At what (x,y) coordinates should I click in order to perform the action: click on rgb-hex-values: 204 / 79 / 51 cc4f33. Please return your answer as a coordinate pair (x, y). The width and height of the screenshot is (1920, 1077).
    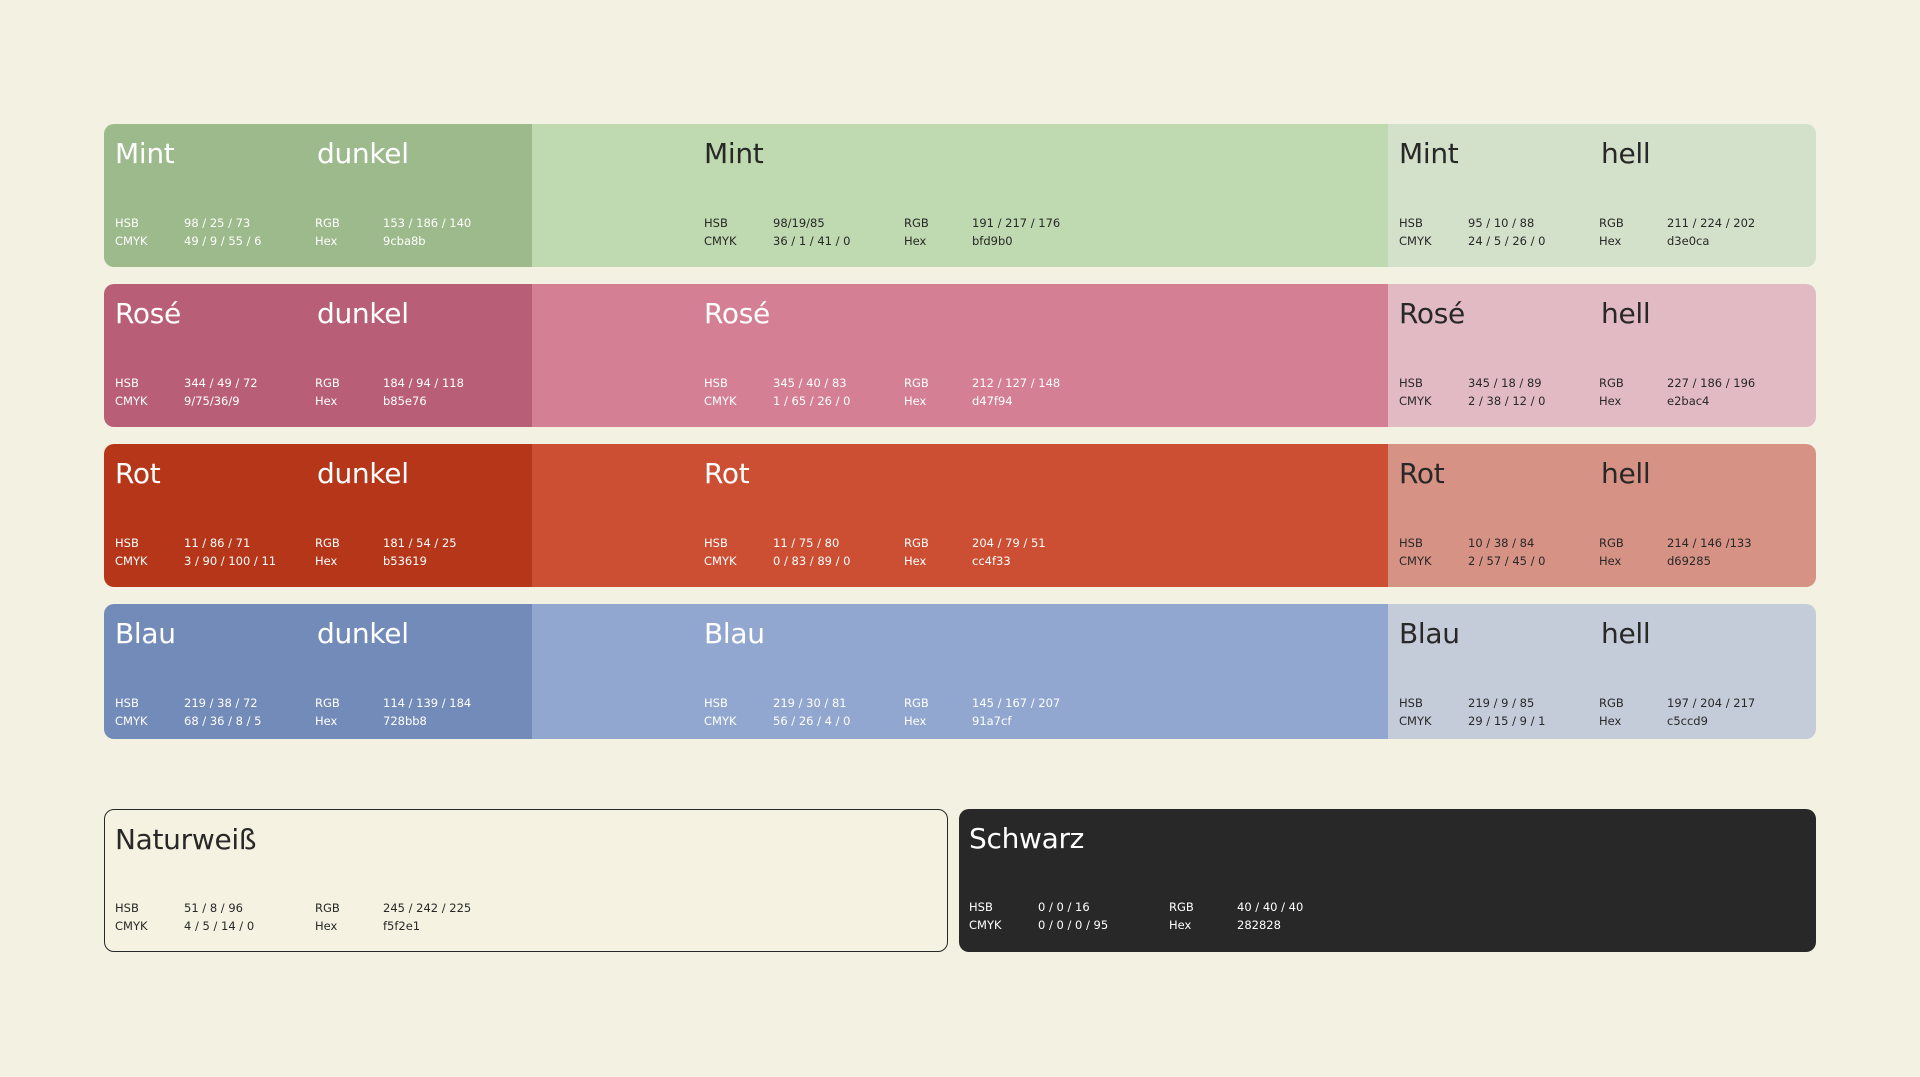
    Looking at the image, I should click on (1009, 552).